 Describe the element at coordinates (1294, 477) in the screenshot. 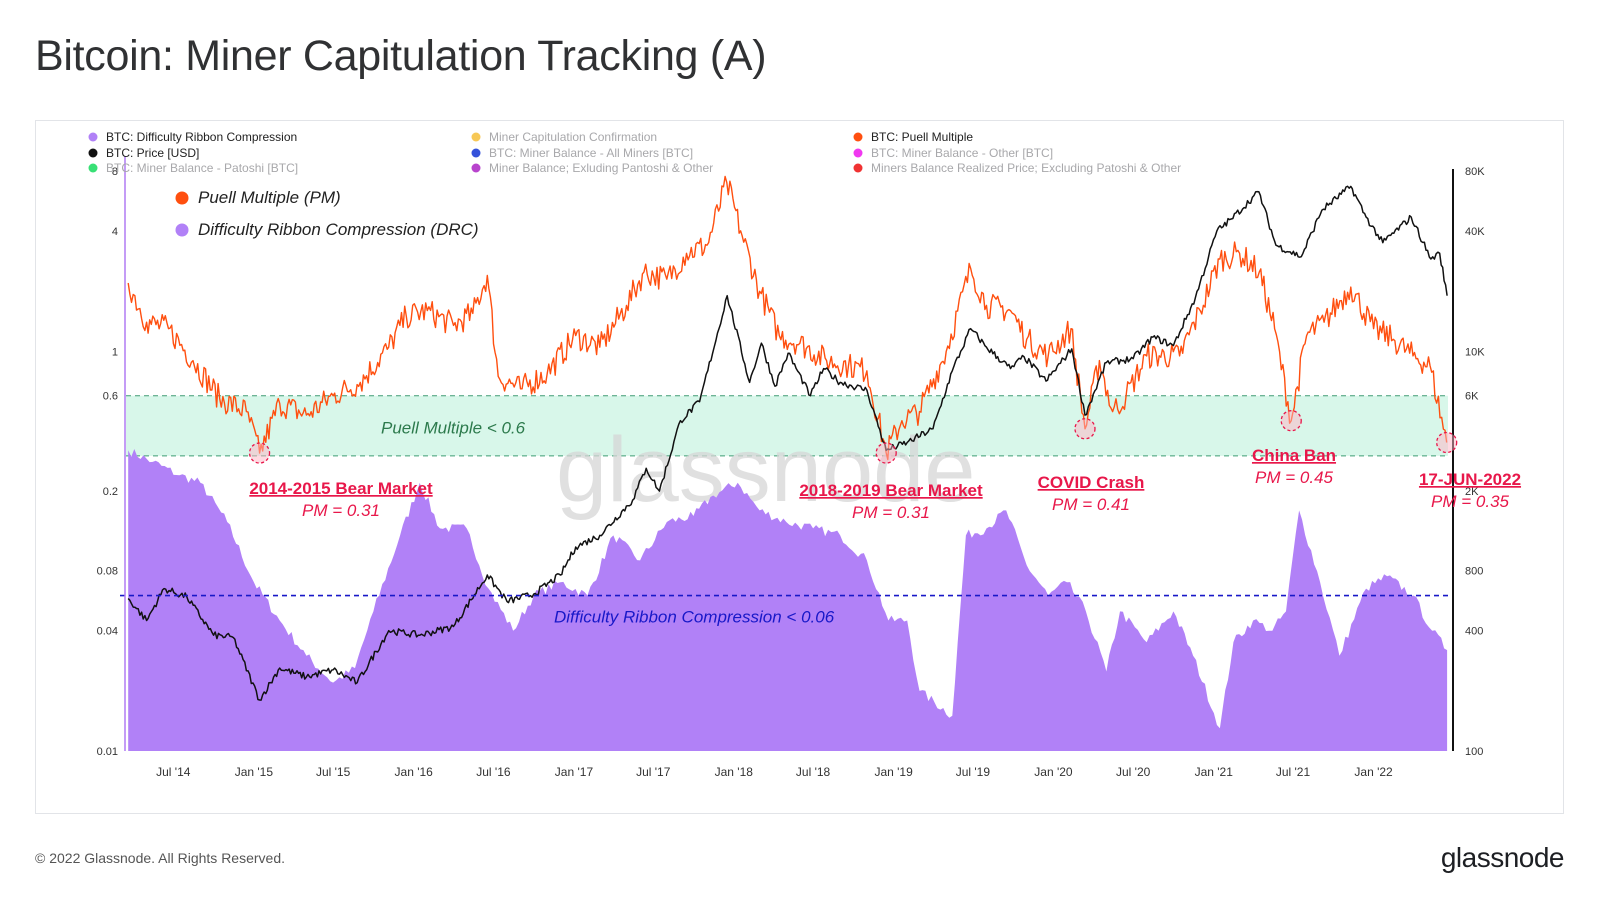

I see `annotation-value: PM = 0.45` at that location.